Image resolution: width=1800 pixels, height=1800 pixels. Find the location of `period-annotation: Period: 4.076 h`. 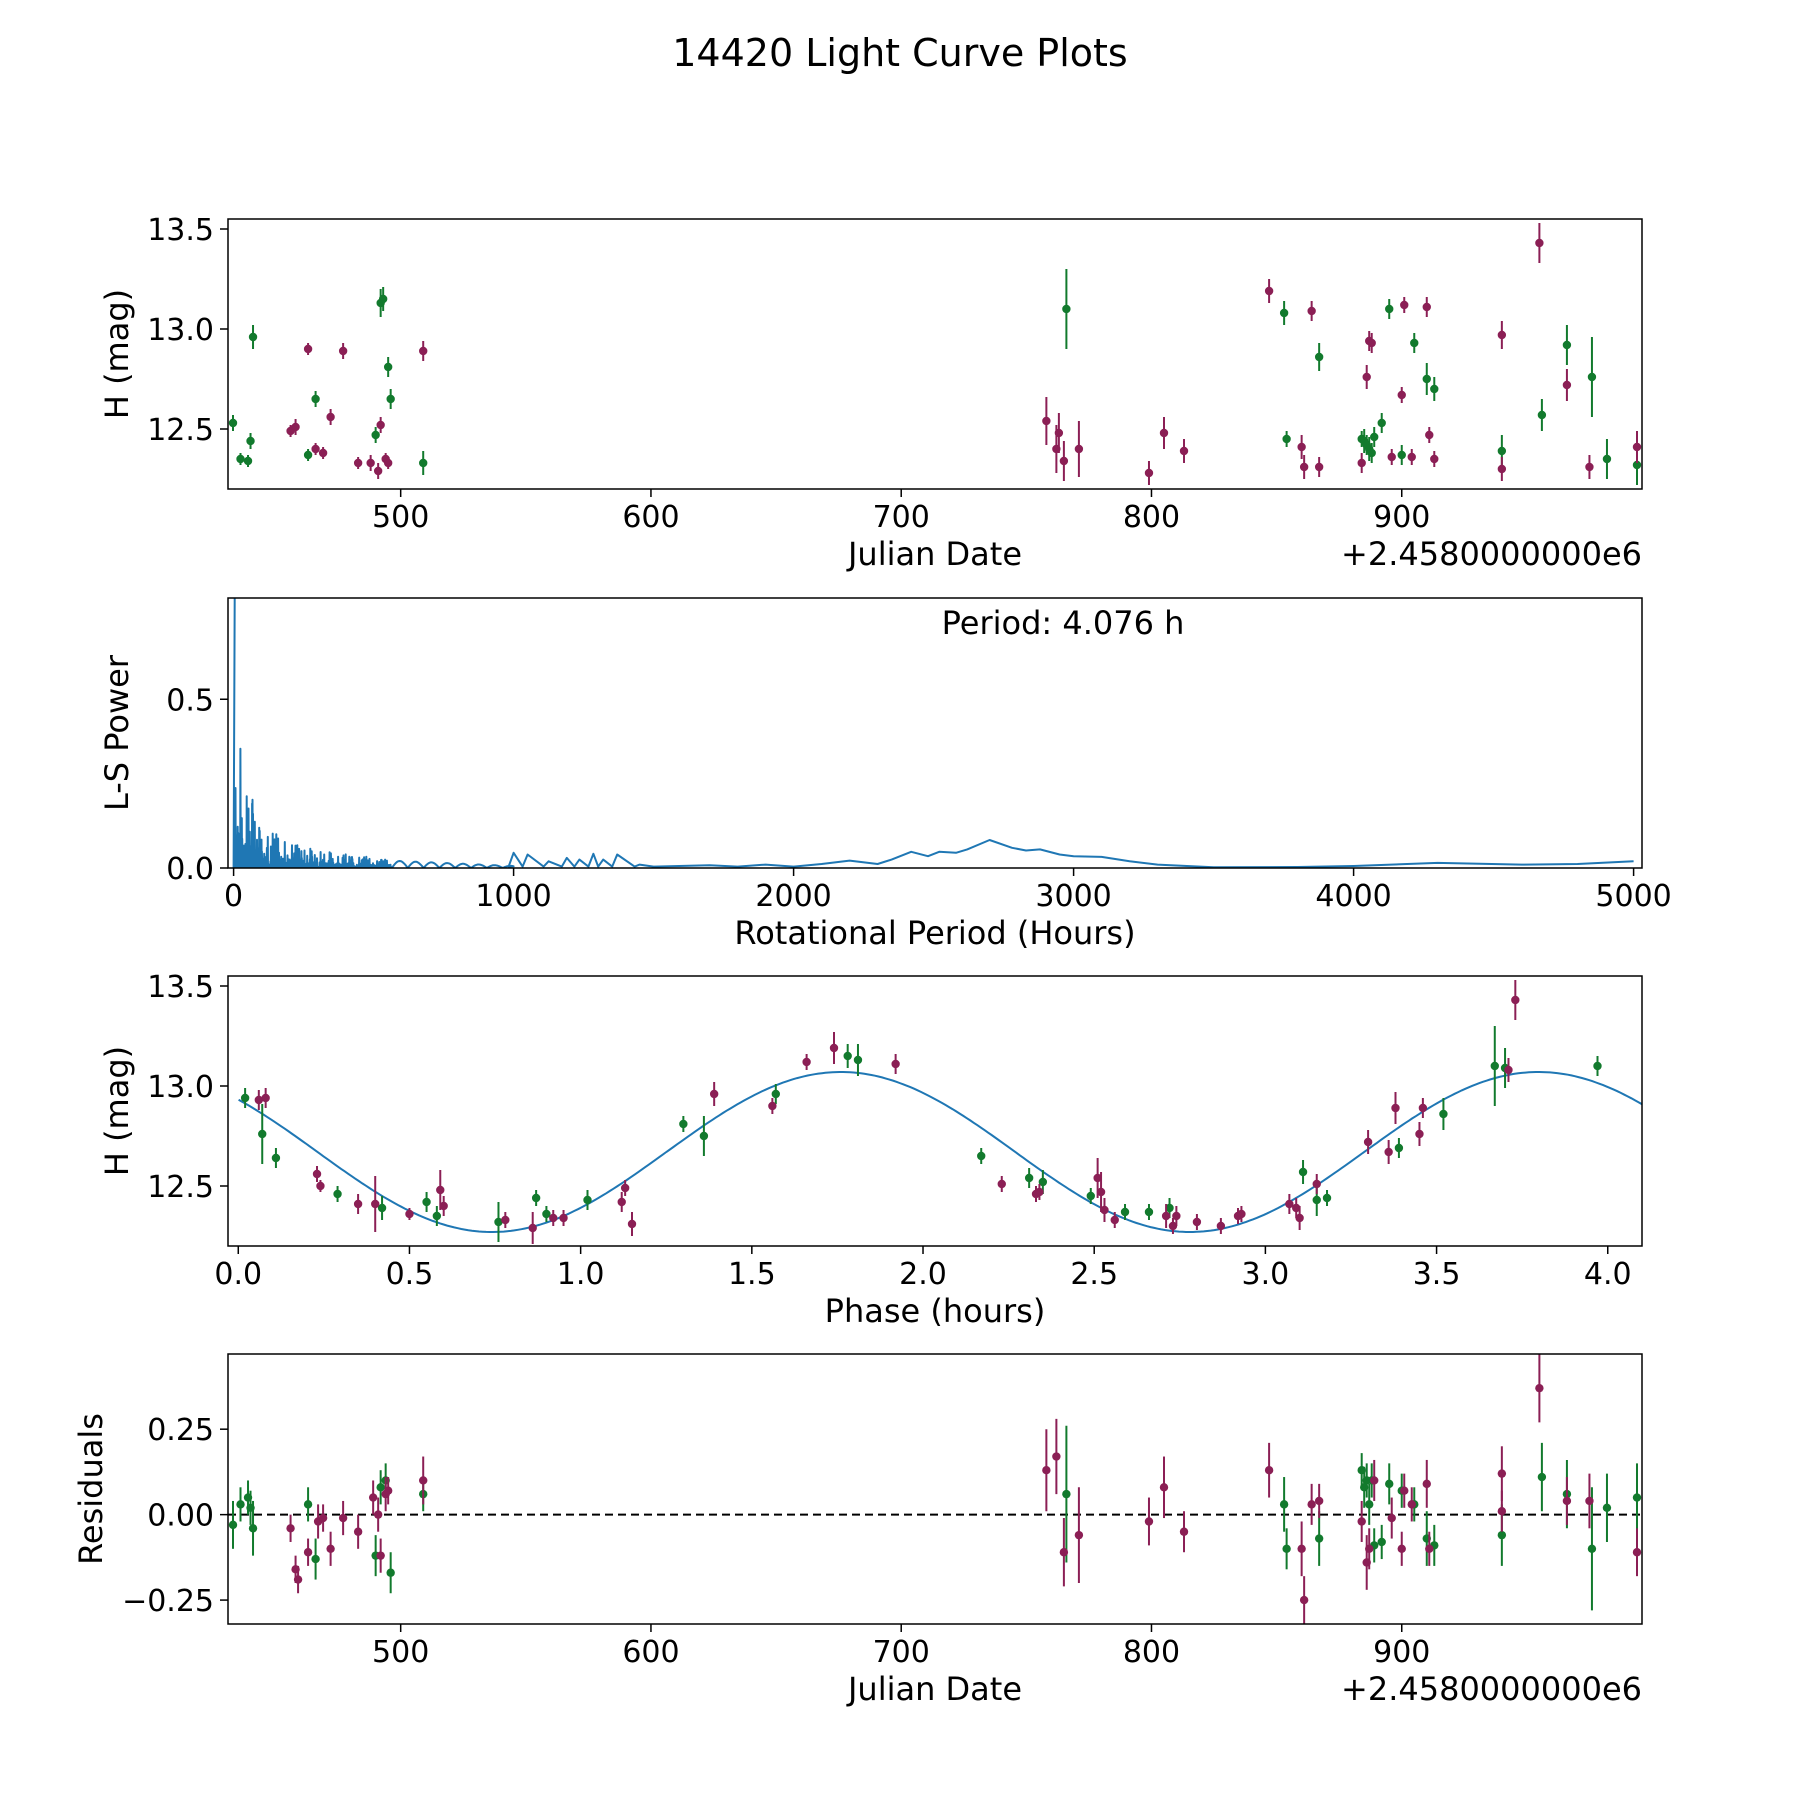

period-annotation: Period: 4.076 h is located at coordinates (1063, 623).